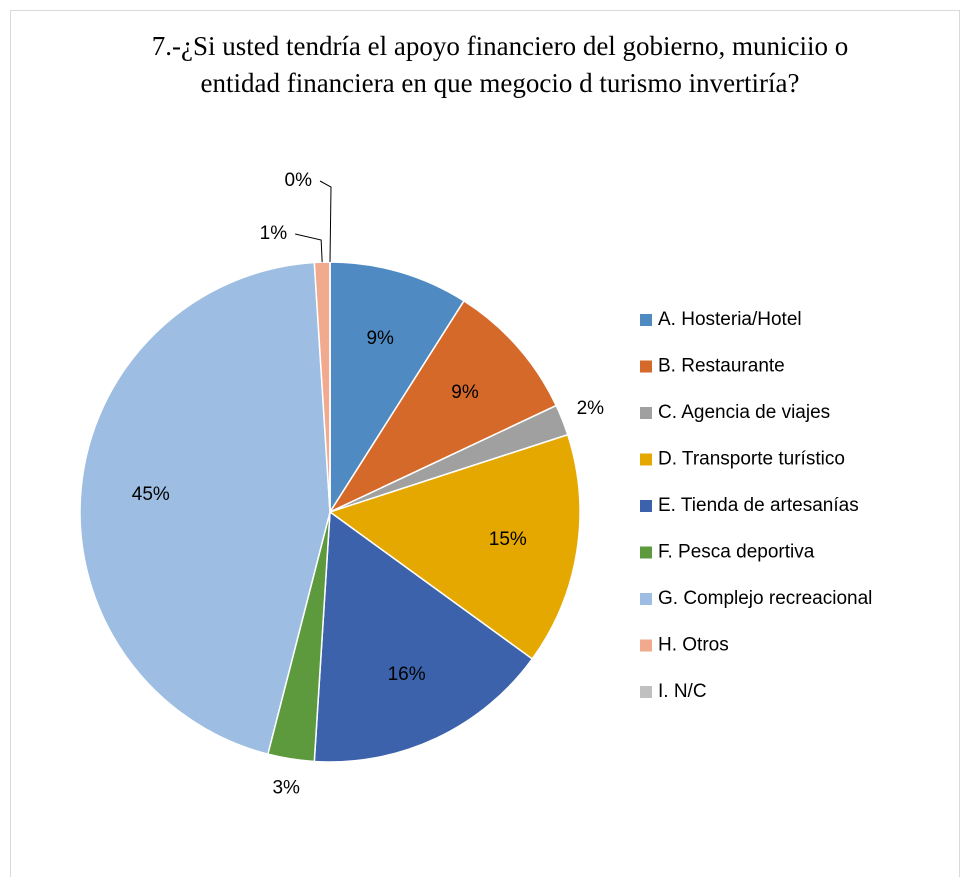 Image resolution: width=973 pixels, height=877 pixels. What do you see at coordinates (407, 674) in the screenshot?
I see `data-label: 16%` at bounding box center [407, 674].